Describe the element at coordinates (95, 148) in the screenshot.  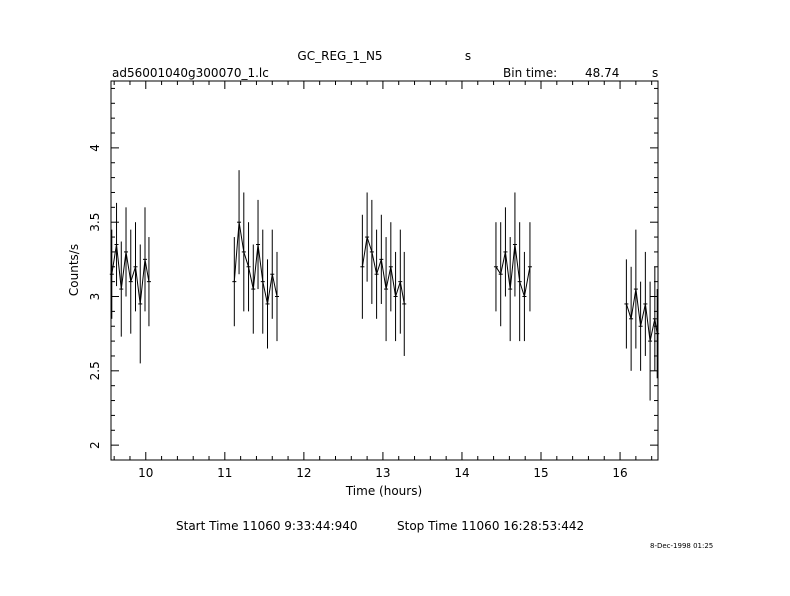
I see `y-tick-label: 4` at that location.